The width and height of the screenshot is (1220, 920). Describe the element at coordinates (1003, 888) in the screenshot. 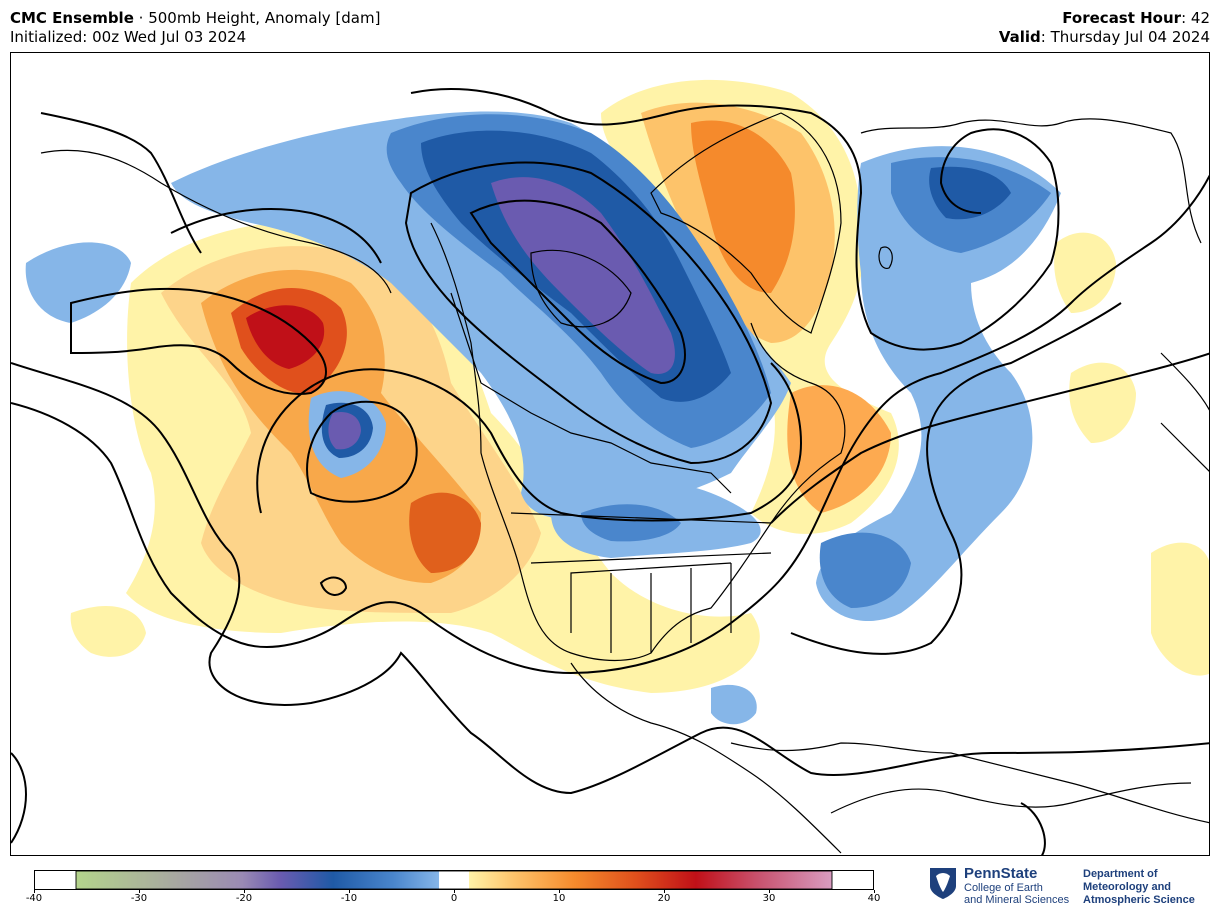

I see `logo-line-1: College of Earth` at that location.